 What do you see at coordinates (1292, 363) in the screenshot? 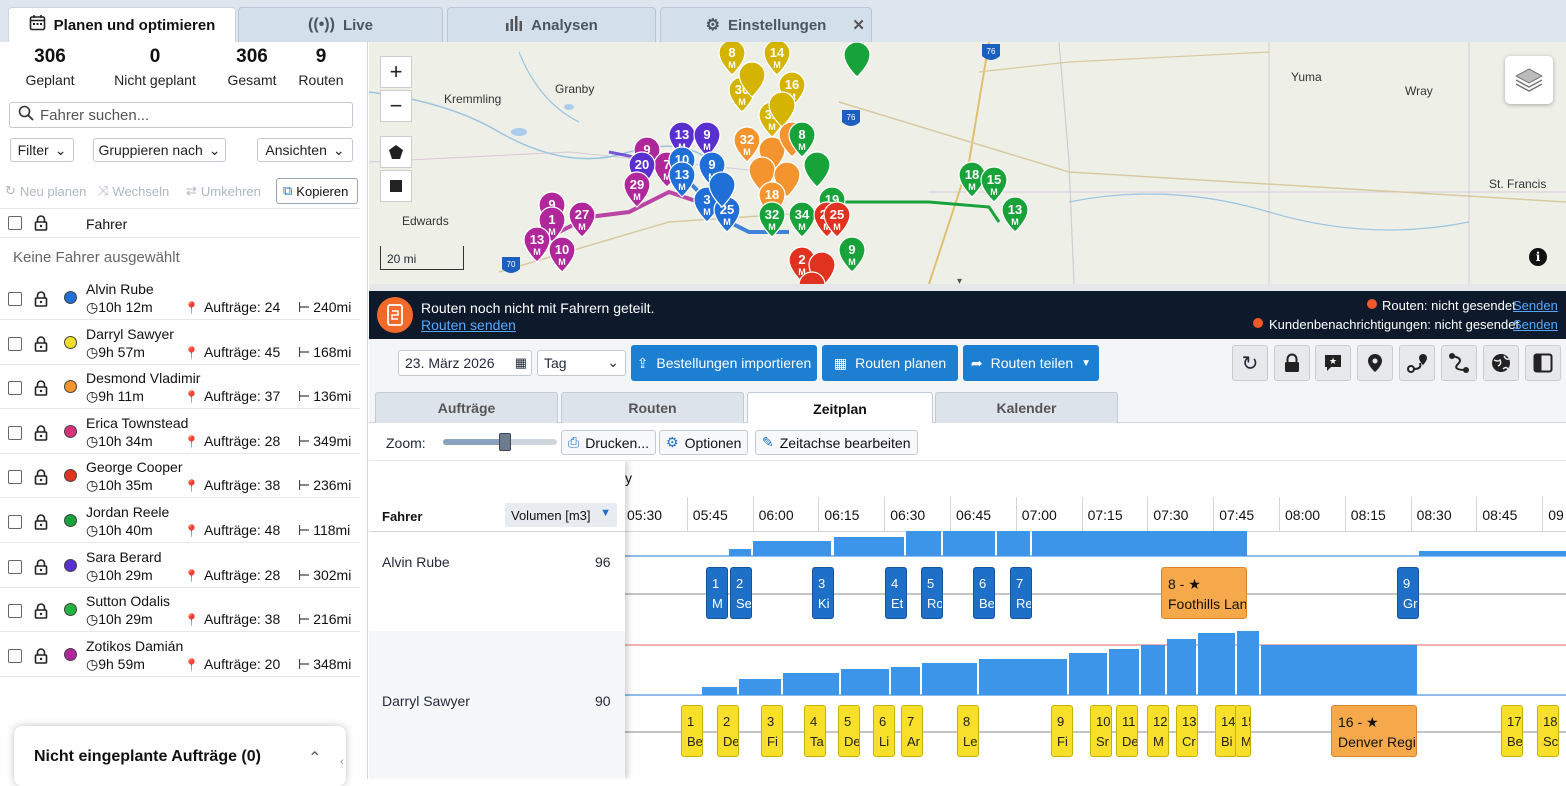
I see `lock-button` at bounding box center [1292, 363].